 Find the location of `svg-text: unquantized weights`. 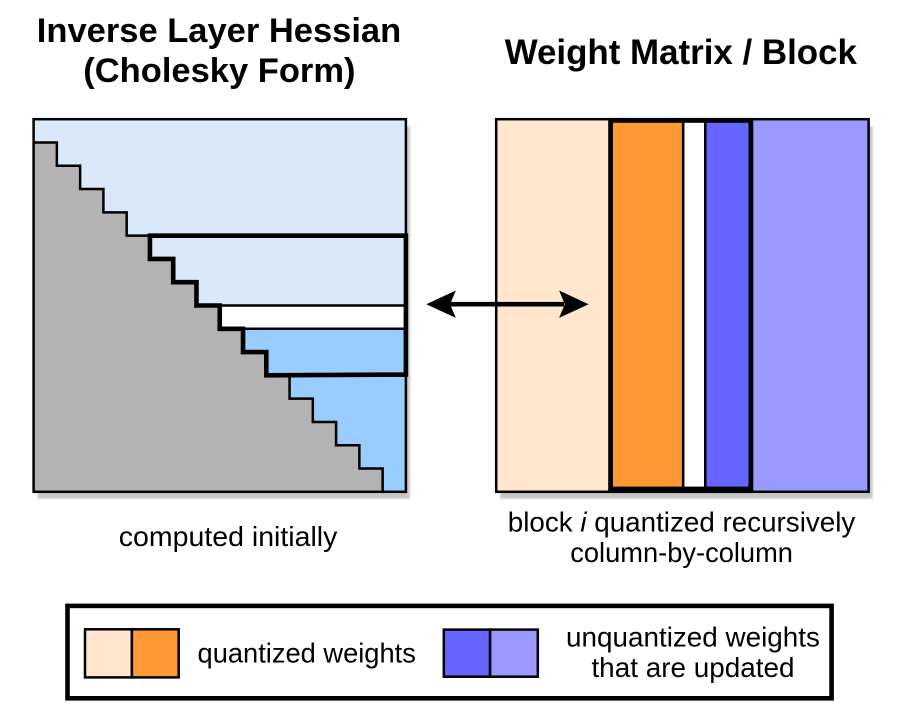

svg-text: unquantized weights is located at coordinates (693, 637).